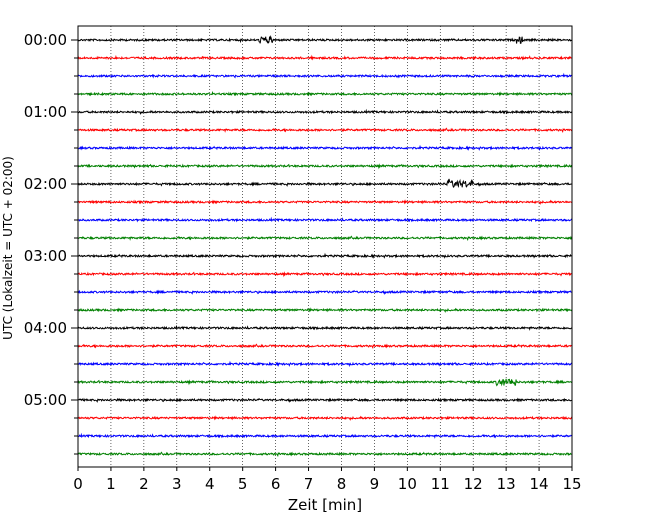 Image resolution: width=650 pixels, height=524 pixels. I want to click on x-tick-label: 10, so click(407, 484).